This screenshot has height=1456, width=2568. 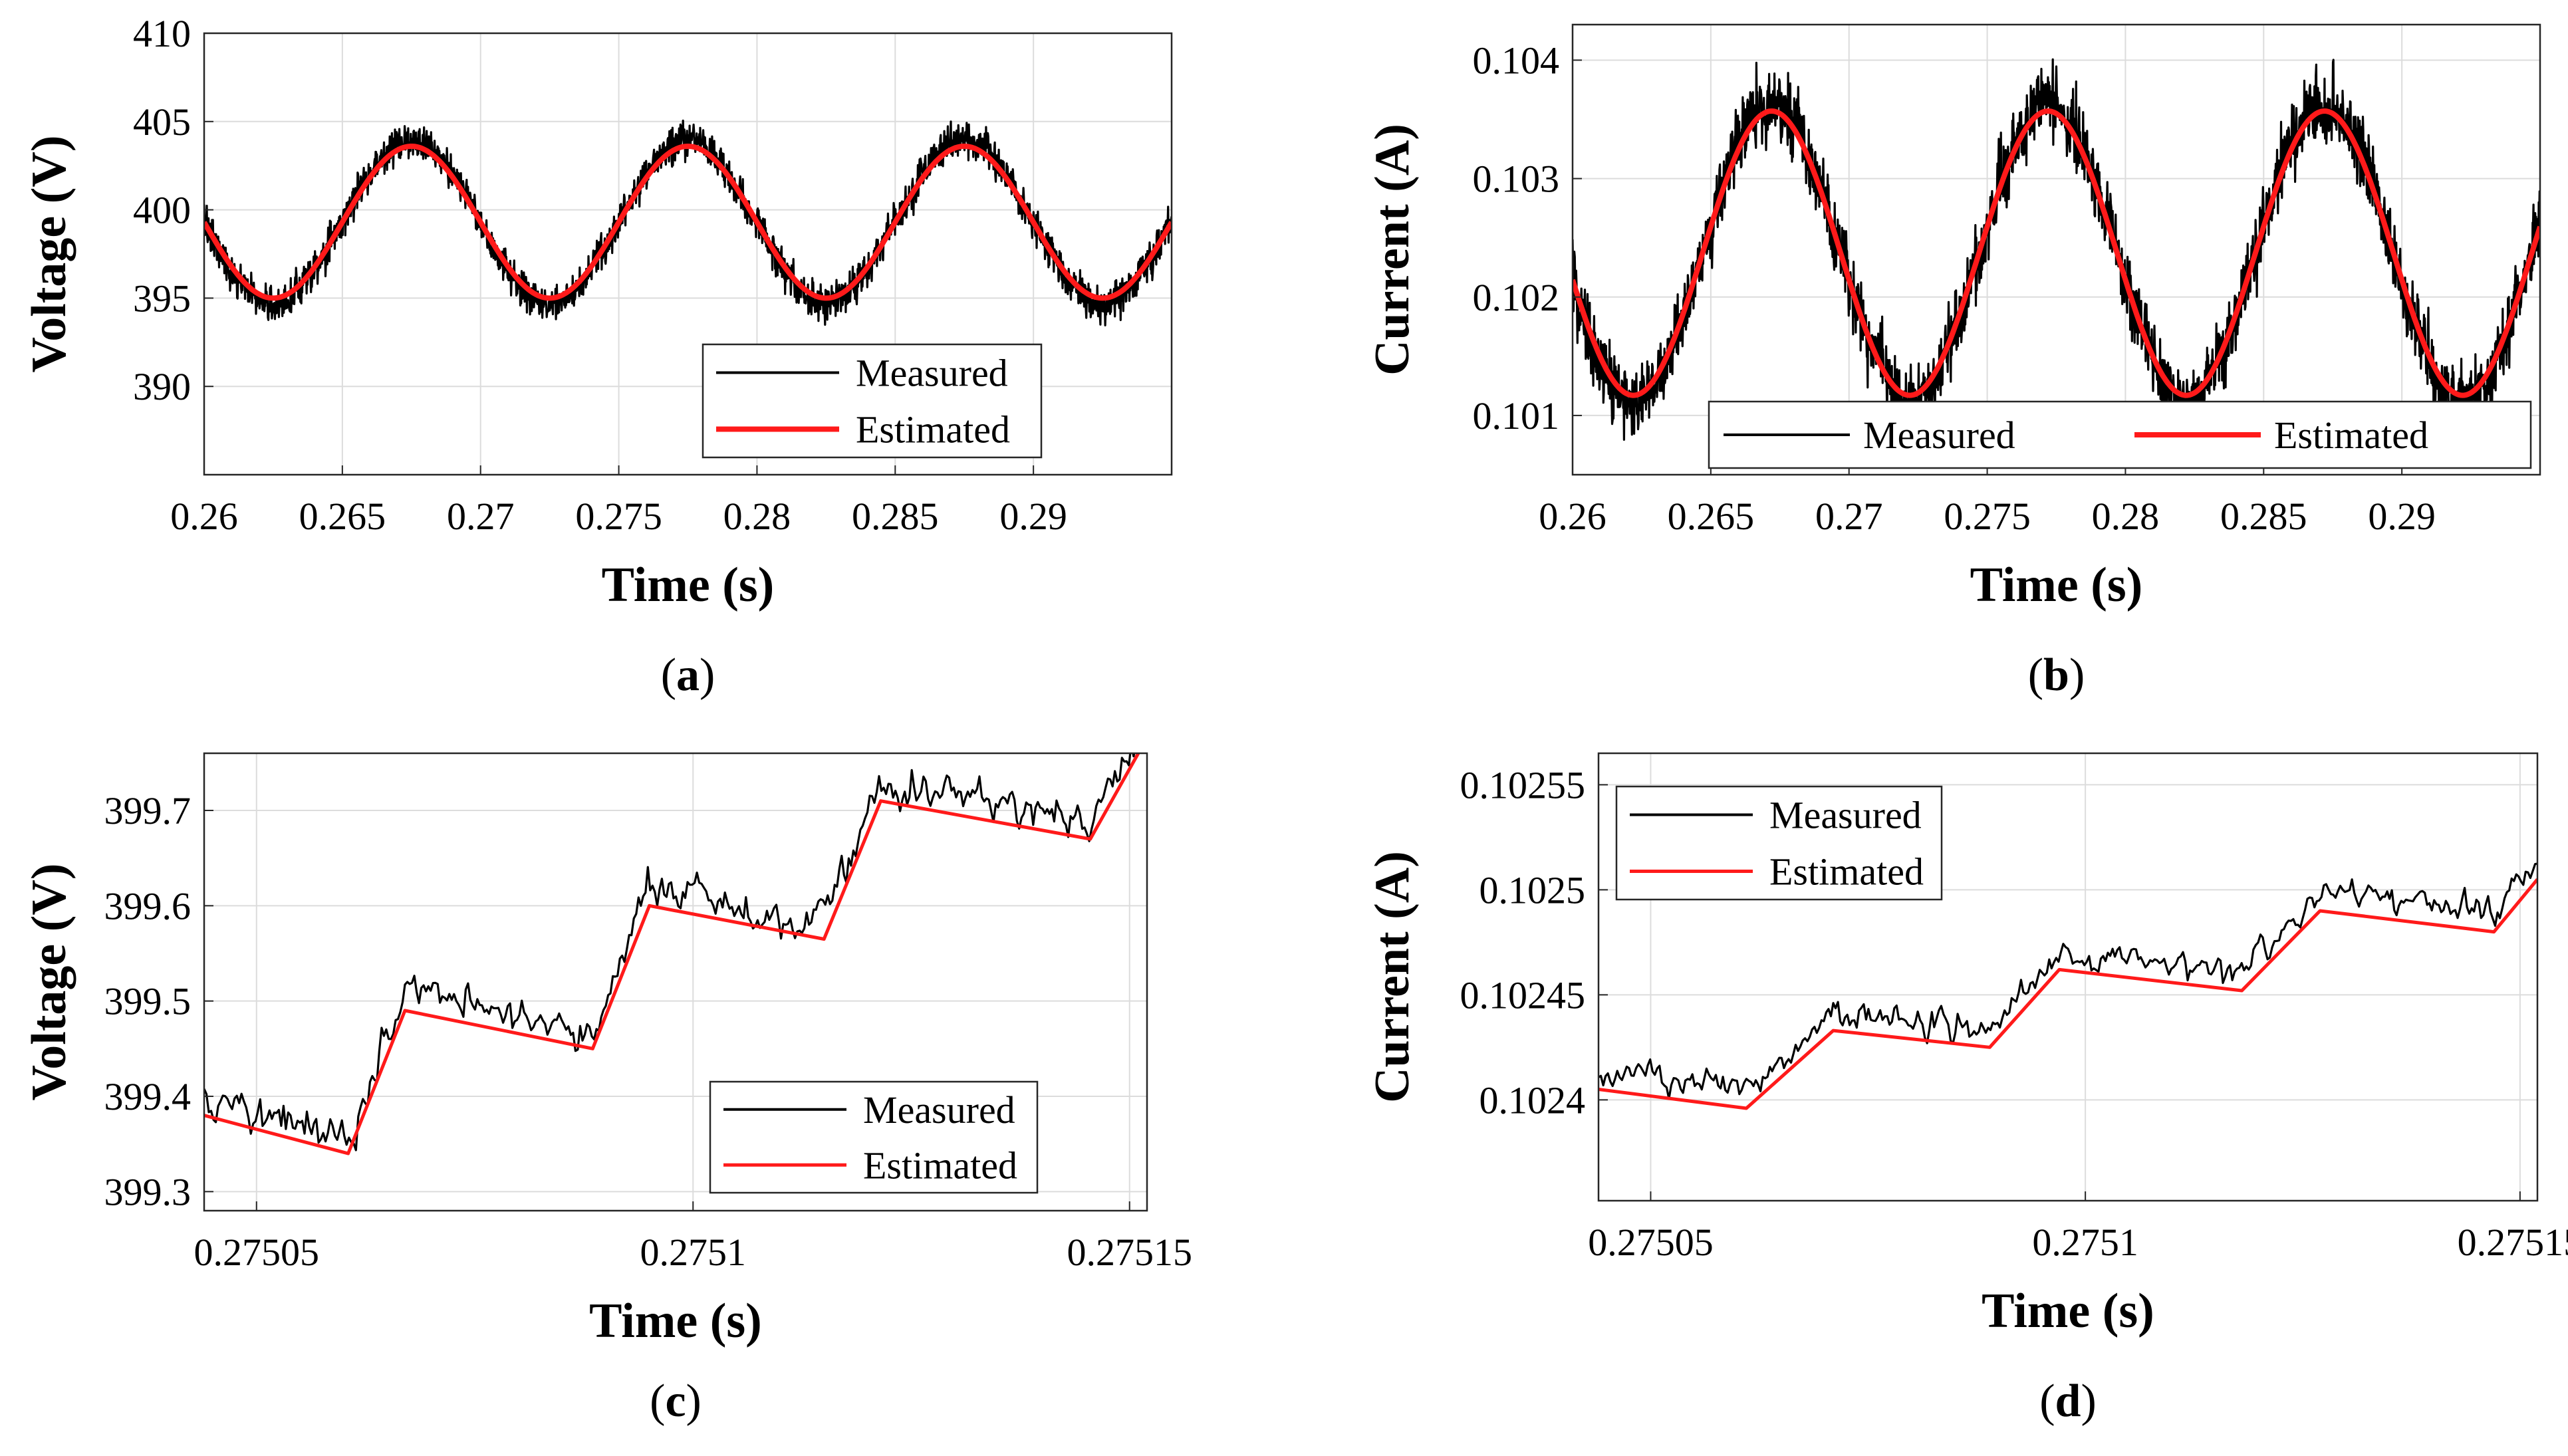 What do you see at coordinates (148, 1191) in the screenshot?
I see `y-tick-label: 399.3` at bounding box center [148, 1191].